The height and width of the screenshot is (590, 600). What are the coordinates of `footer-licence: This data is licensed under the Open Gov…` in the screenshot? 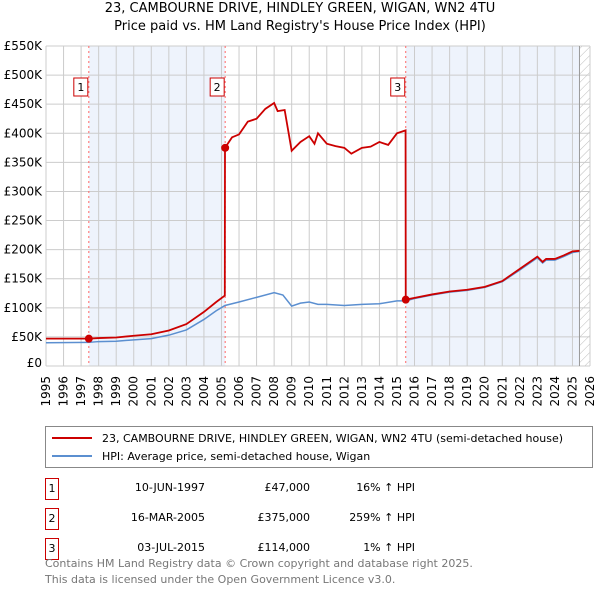 It's located at (220, 579).